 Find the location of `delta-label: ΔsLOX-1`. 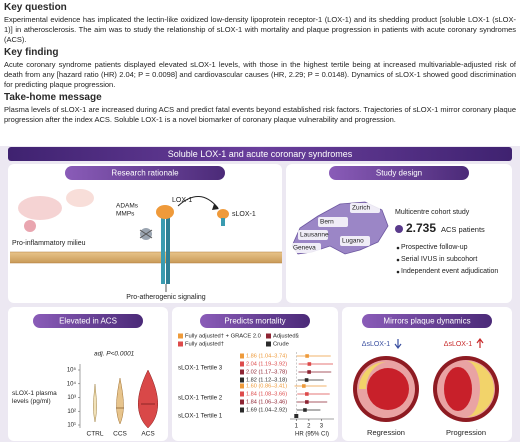

delta-label: ΔsLOX-1 is located at coordinates (376, 344).